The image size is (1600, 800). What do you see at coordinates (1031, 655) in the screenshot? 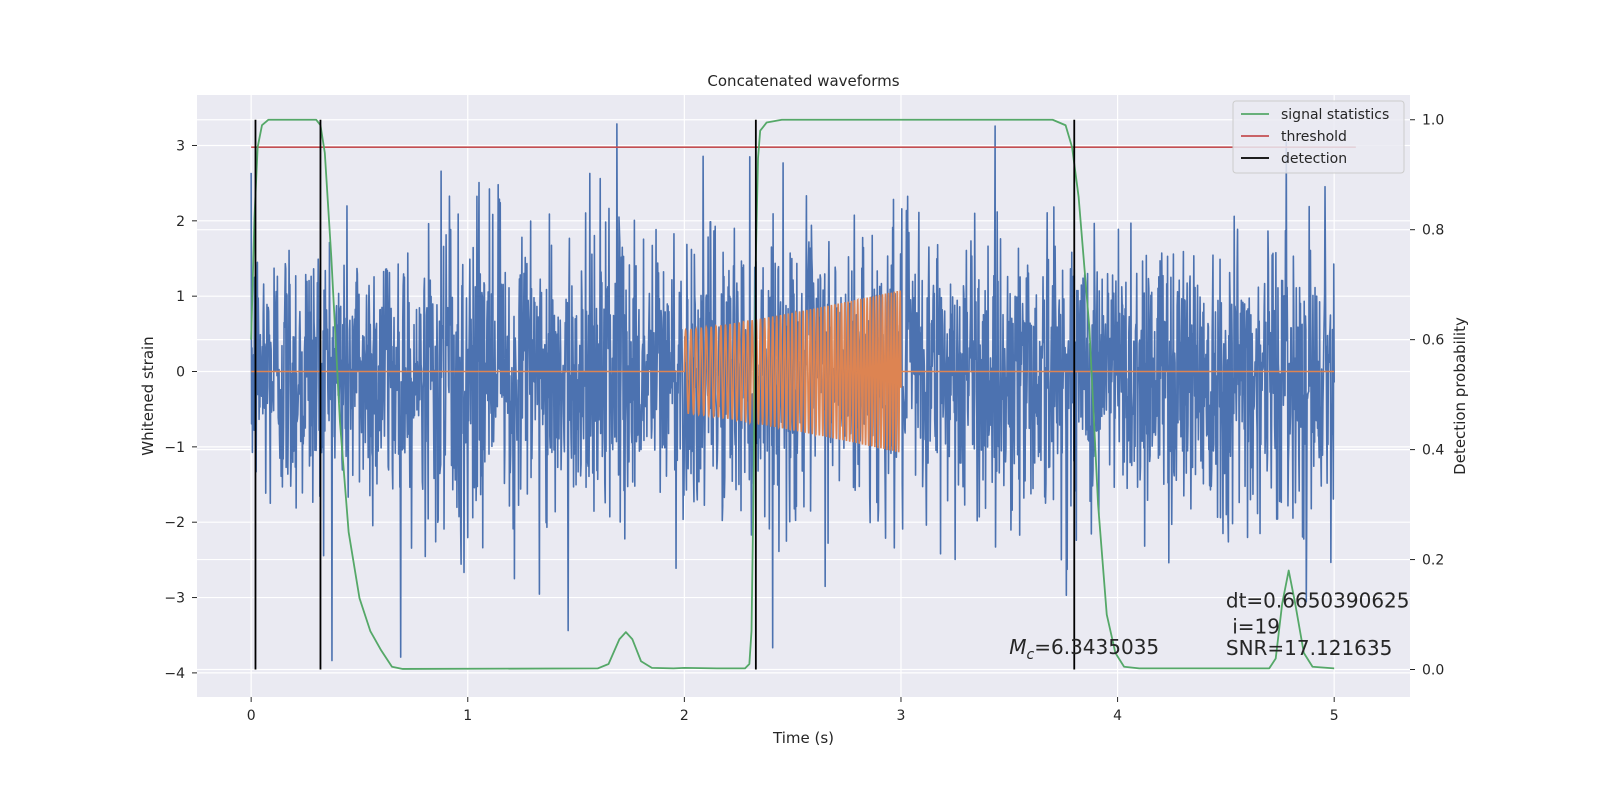
I see `chirp-mass-subscript: c` at bounding box center [1031, 655].